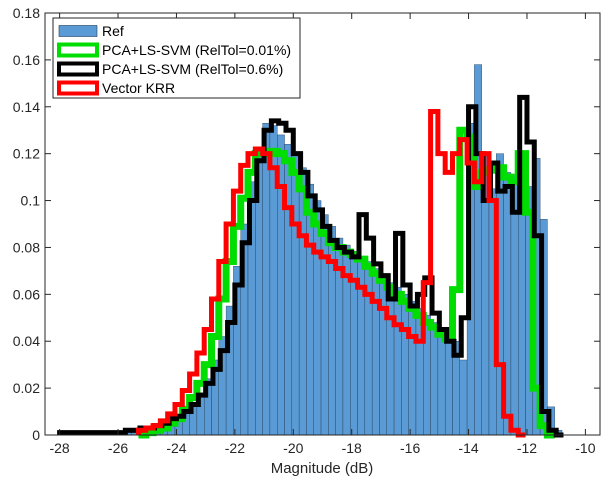 The height and width of the screenshot is (483, 604). Describe the element at coordinates (26, 247) in the screenshot. I see `y-tick-label: 0.08` at that location.